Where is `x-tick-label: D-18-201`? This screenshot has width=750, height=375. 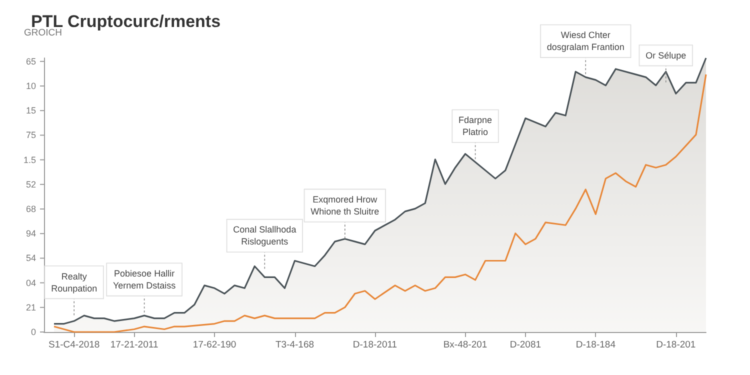
x-tick-label: D-18-201 is located at coordinates (676, 345).